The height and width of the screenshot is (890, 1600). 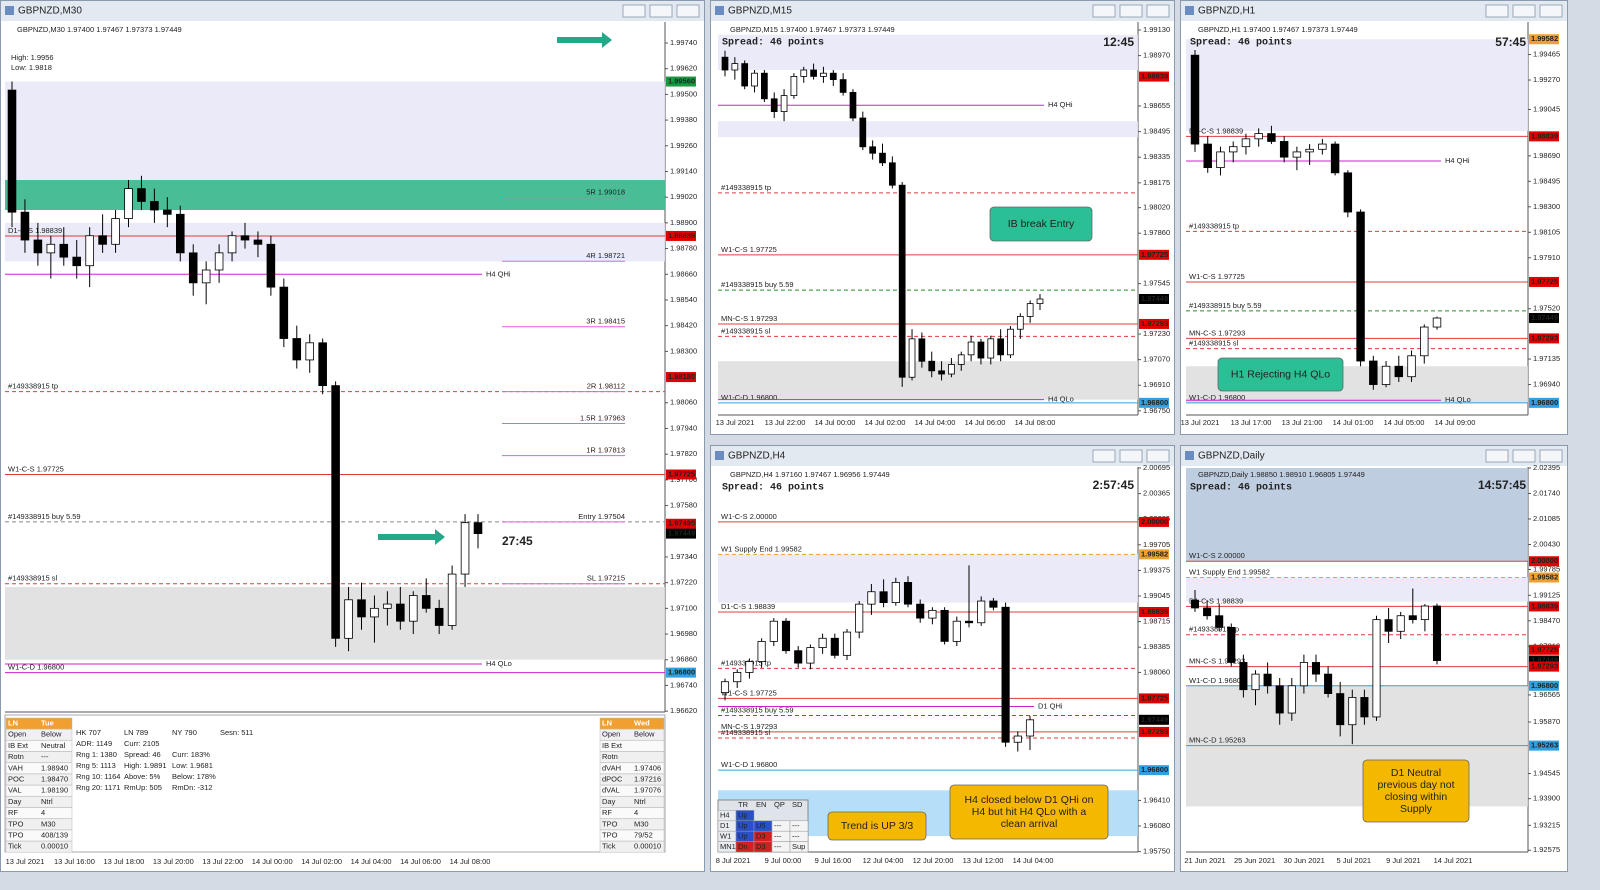 I want to click on table-cell: POC, so click(x=16, y=778).